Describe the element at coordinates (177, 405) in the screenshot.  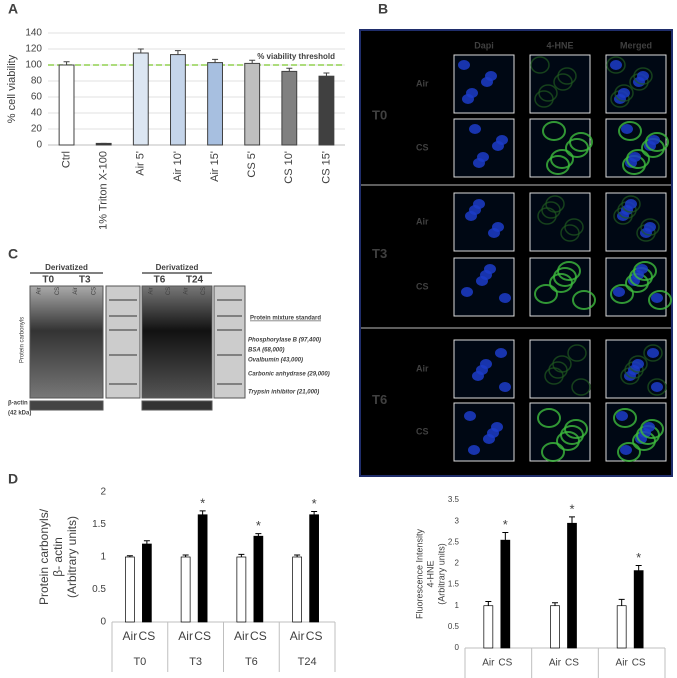
I see `actin-band` at that location.